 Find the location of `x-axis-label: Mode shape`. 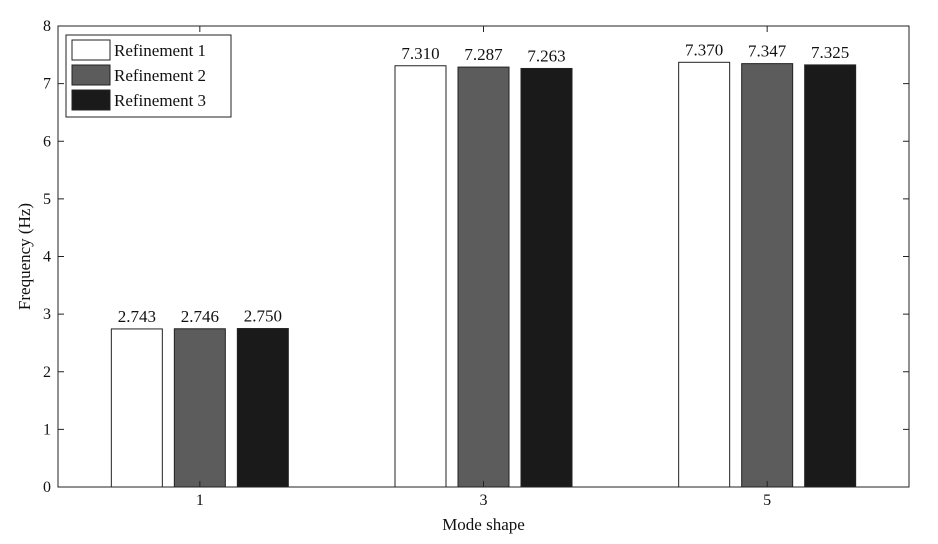

x-axis-label: Mode shape is located at coordinates (483, 524).